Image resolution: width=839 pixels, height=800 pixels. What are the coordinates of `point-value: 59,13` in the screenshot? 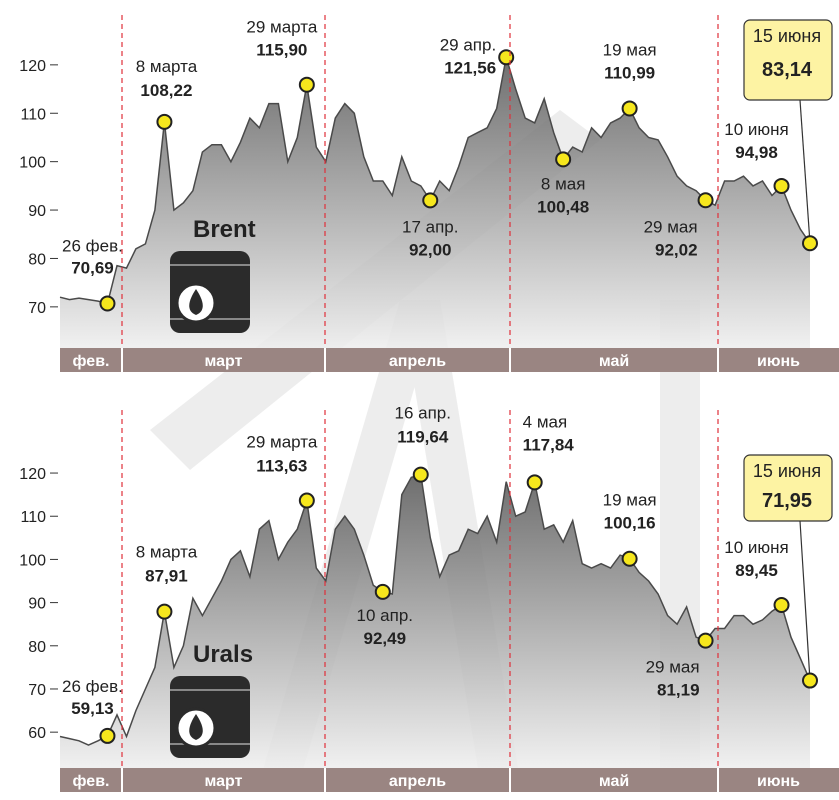 It's located at (92, 708).